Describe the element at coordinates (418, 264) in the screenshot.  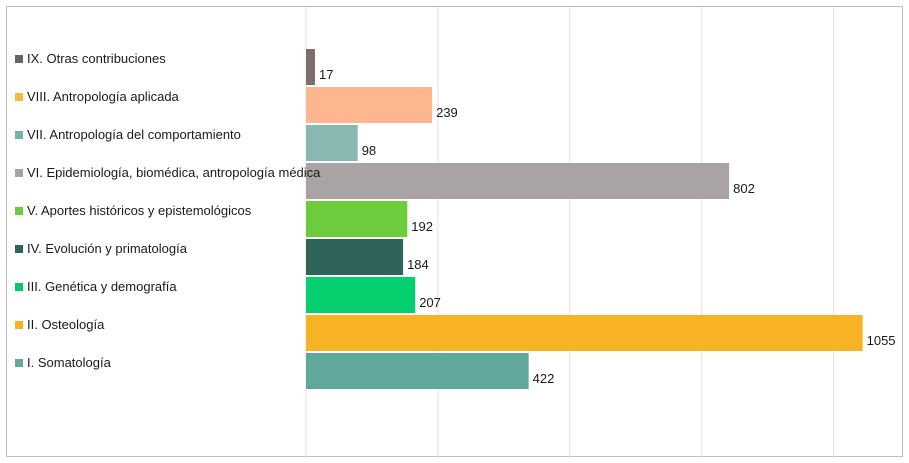
I see `value-label: 184` at that location.